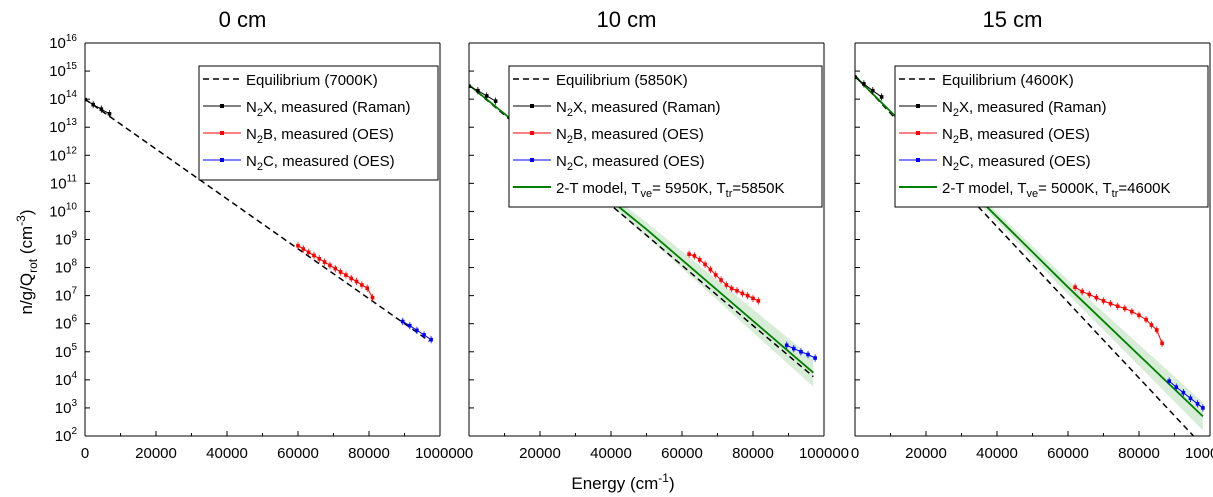  I want to click on y-label-sup: -3, so click(21, 220).